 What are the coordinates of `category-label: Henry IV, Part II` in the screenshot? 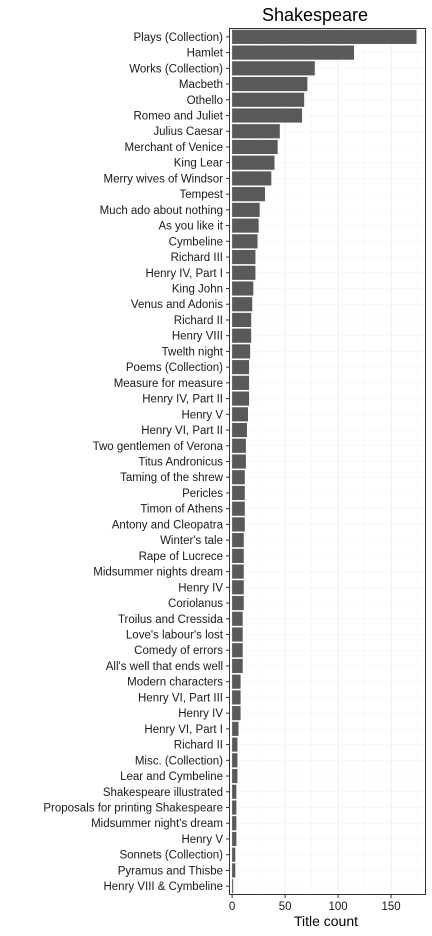 It's located at (182, 400).